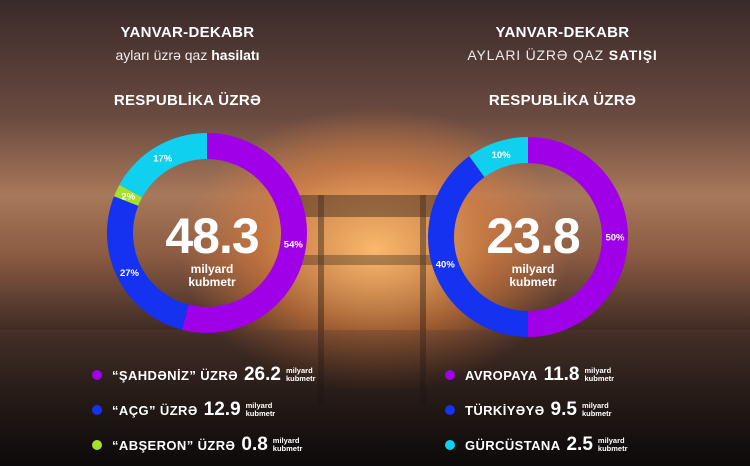 This screenshot has height=466, width=750. Describe the element at coordinates (130, 273) in the screenshot. I see `donut-slice-label-1: 27%` at that location.